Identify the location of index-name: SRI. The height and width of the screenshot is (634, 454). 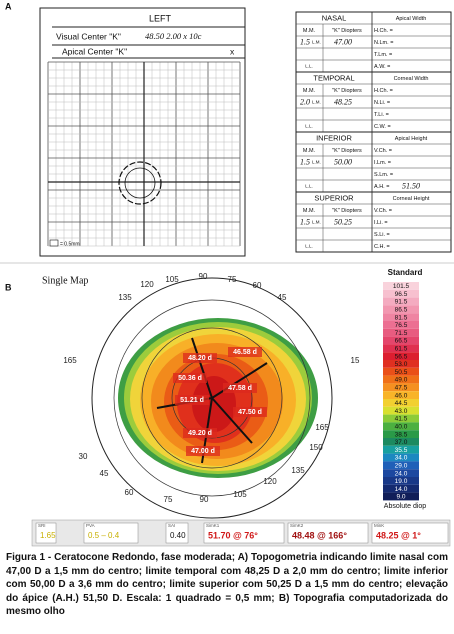
(42, 525).